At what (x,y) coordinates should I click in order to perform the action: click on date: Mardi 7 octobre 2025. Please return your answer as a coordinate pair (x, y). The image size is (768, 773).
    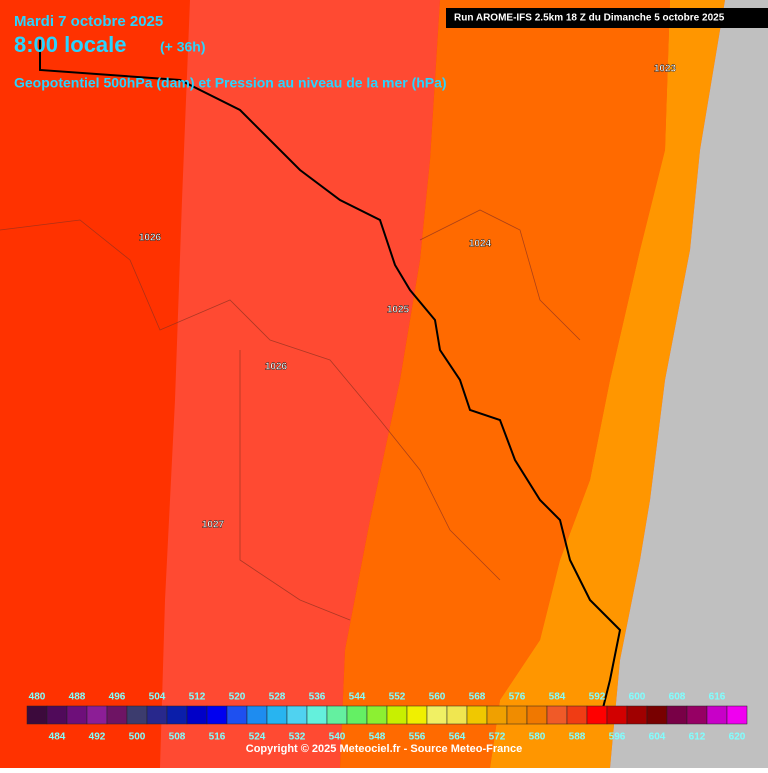
    Looking at the image, I should click on (88, 21).